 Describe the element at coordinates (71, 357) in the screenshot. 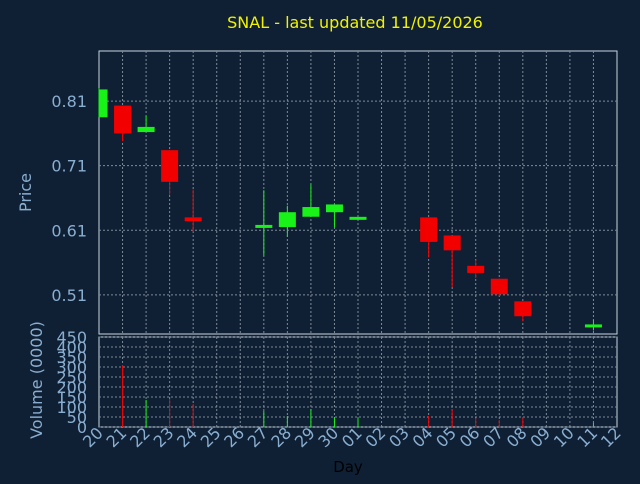

I see `volume-tick-label: 350` at that location.